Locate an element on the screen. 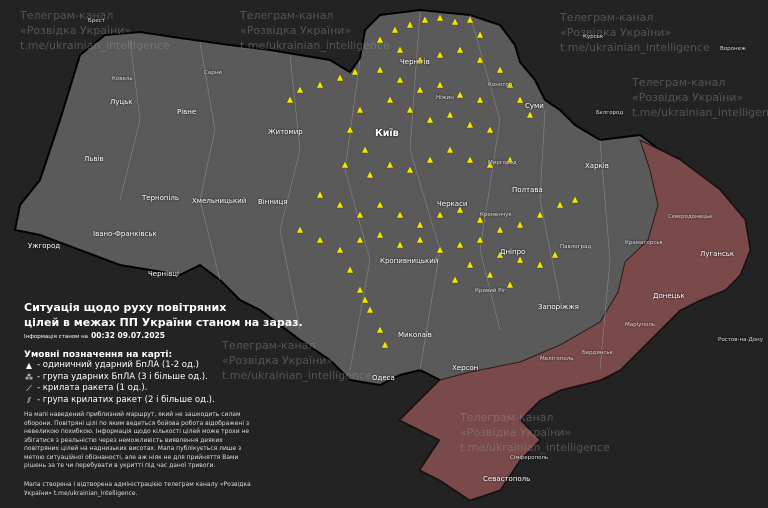 This screenshot has height=508, width=768. city-ternopil: Тернопіль is located at coordinates (161, 198).